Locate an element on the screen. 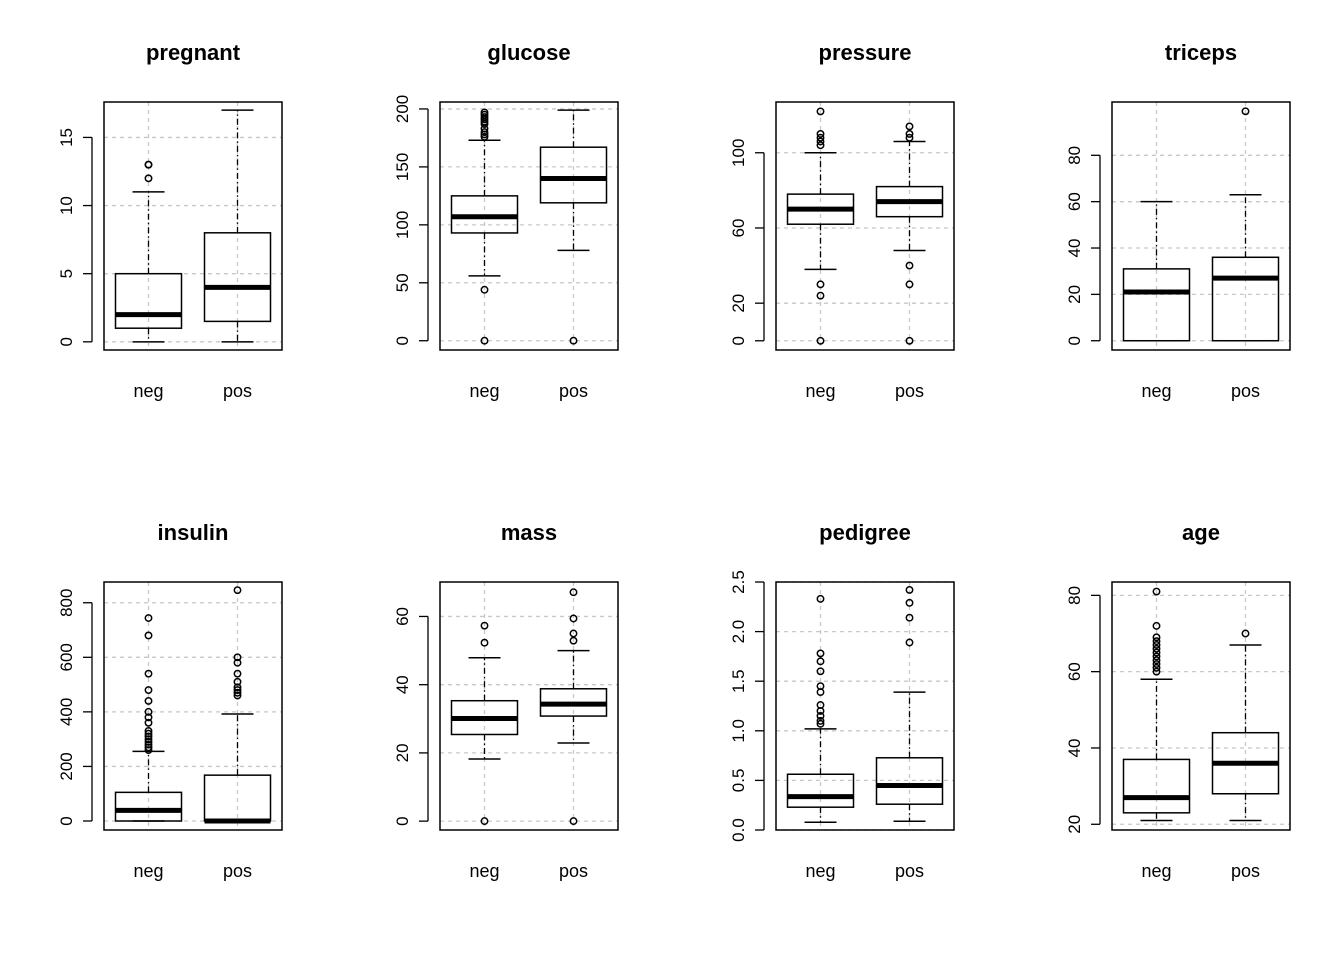 The height and width of the screenshot is (960, 1344). y-tick-label: 1.0 is located at coordinates (738, 731).